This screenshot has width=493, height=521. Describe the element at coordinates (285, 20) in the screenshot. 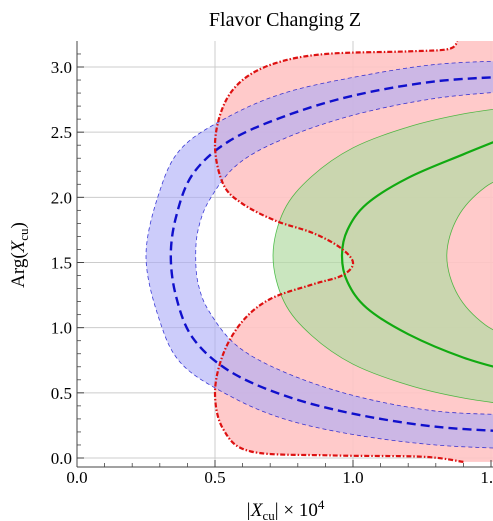

I see `chart-title: Flavor Changing Z` at that location.